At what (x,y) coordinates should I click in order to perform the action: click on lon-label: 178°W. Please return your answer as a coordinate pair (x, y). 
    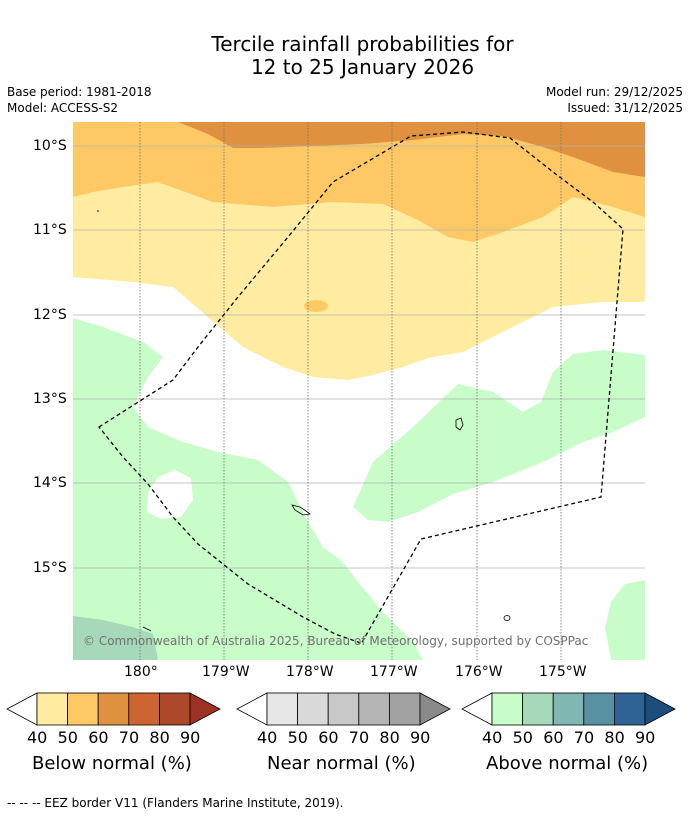
    Looking at the image, I should click on (310, 672).